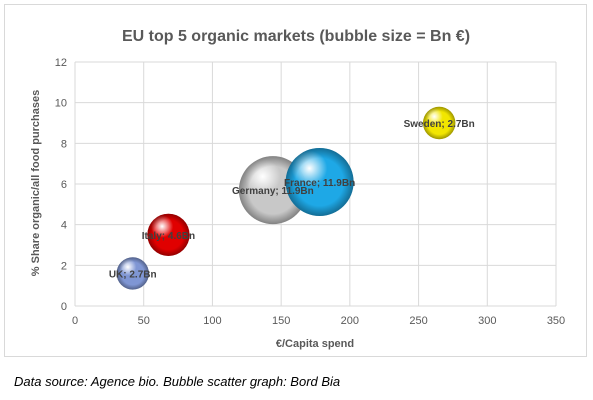 This screenshot has height=400, width=593. I want to click on x-tick-label: 50, so click(144, 321).